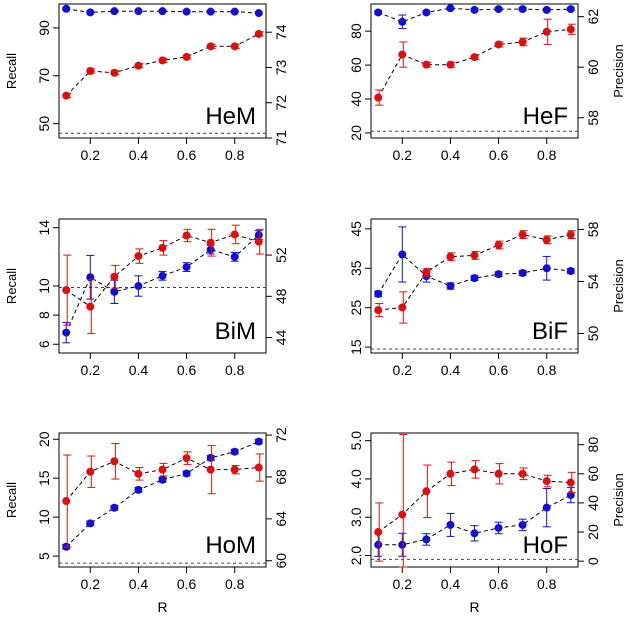 The height and width of the screenshot is (626, 634). What do you see at coordinates (474, 63) in the screenshot?
I see `series-line` at bounding box center [474, 63].